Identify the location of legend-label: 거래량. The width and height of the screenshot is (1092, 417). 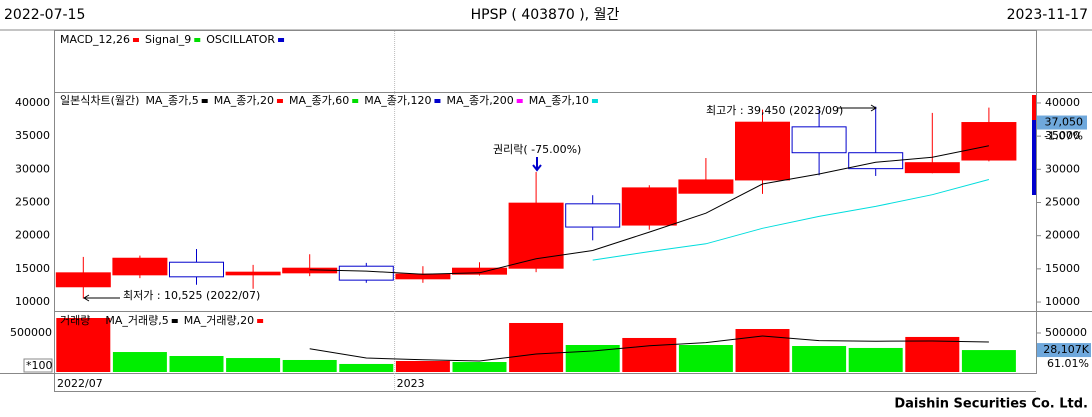
(75, 320).